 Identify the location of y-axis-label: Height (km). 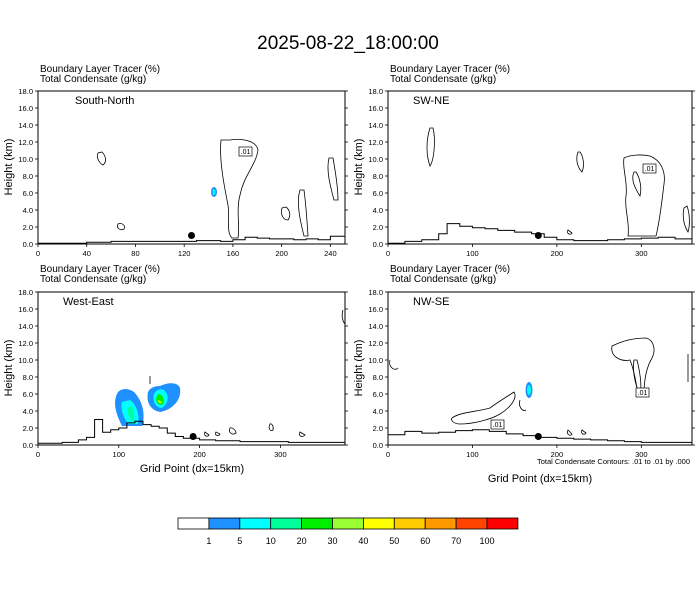
(359, 167).